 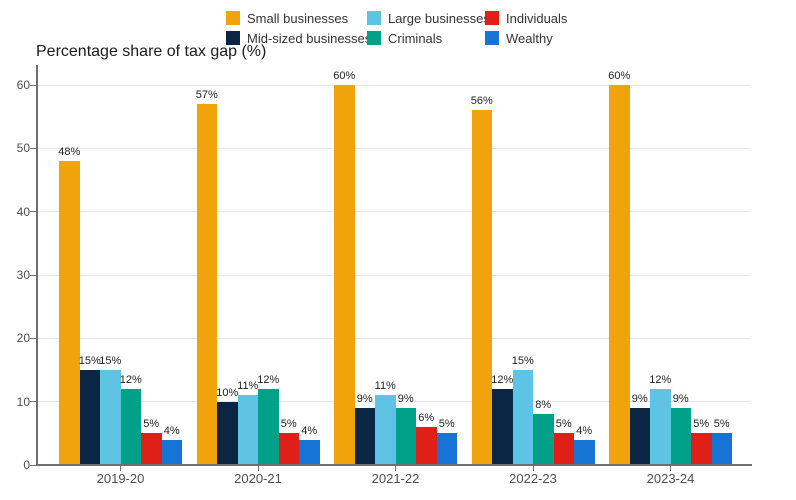 I want to click on criminals-swatch-icon, so click(x=374, y=38).